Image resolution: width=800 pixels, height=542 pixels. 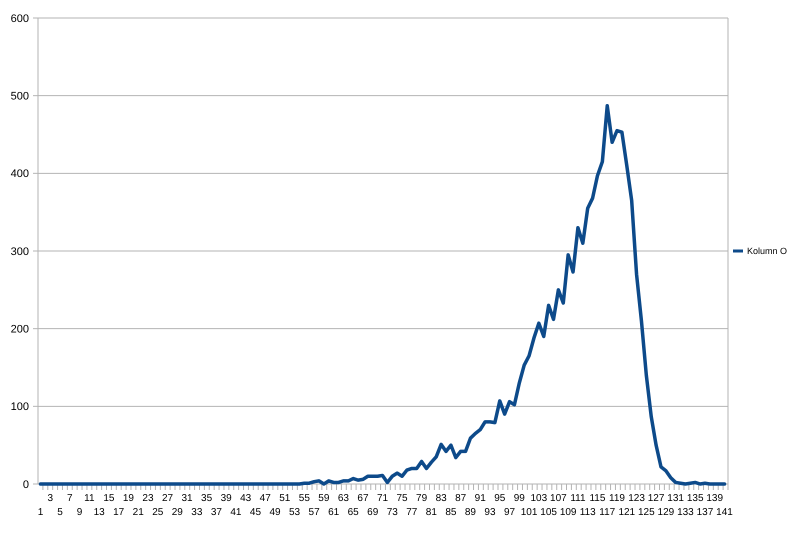 What do you see at coordinates (675, 498) in the screenshot?
I see `x-tick-label: 131` at bounding box center [675, 498].